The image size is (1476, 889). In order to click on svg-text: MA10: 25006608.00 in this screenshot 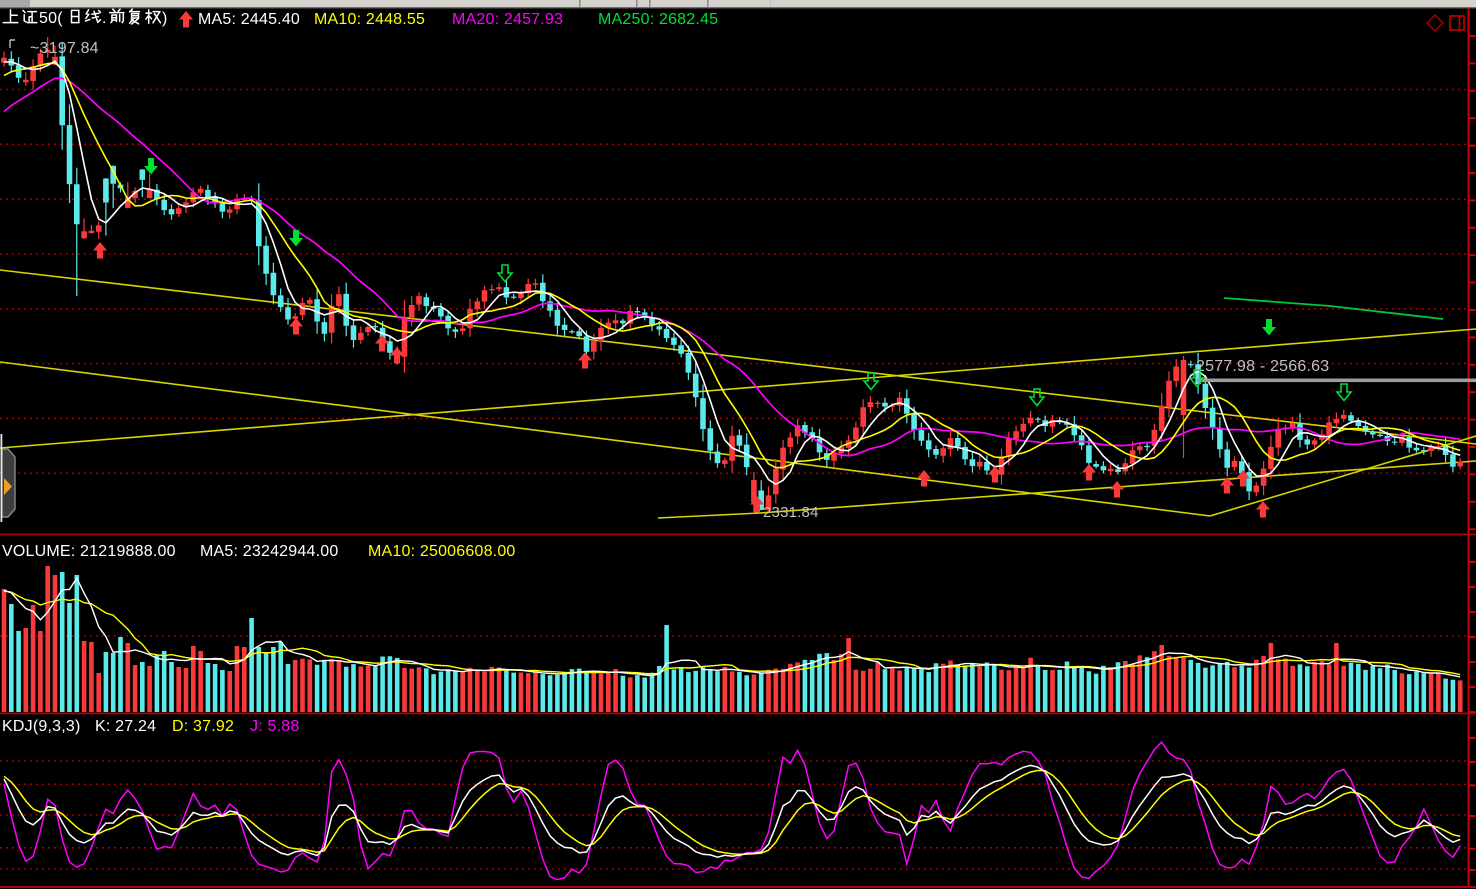, I will do `click(442, 551)`.